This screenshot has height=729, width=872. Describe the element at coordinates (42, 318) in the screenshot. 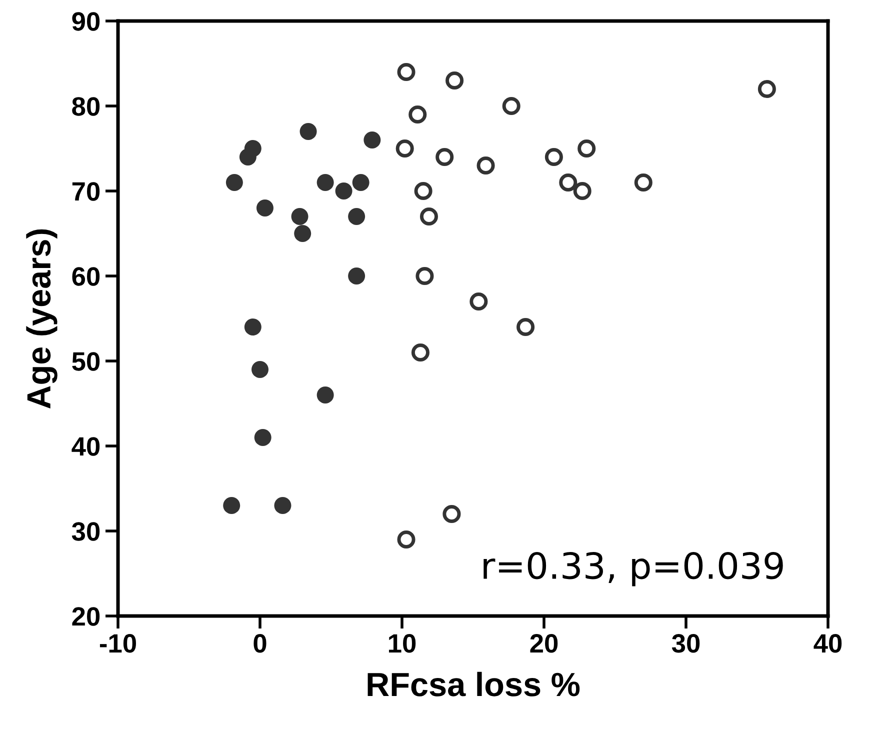

I see `y-axis-title: Age (years)` at that location.